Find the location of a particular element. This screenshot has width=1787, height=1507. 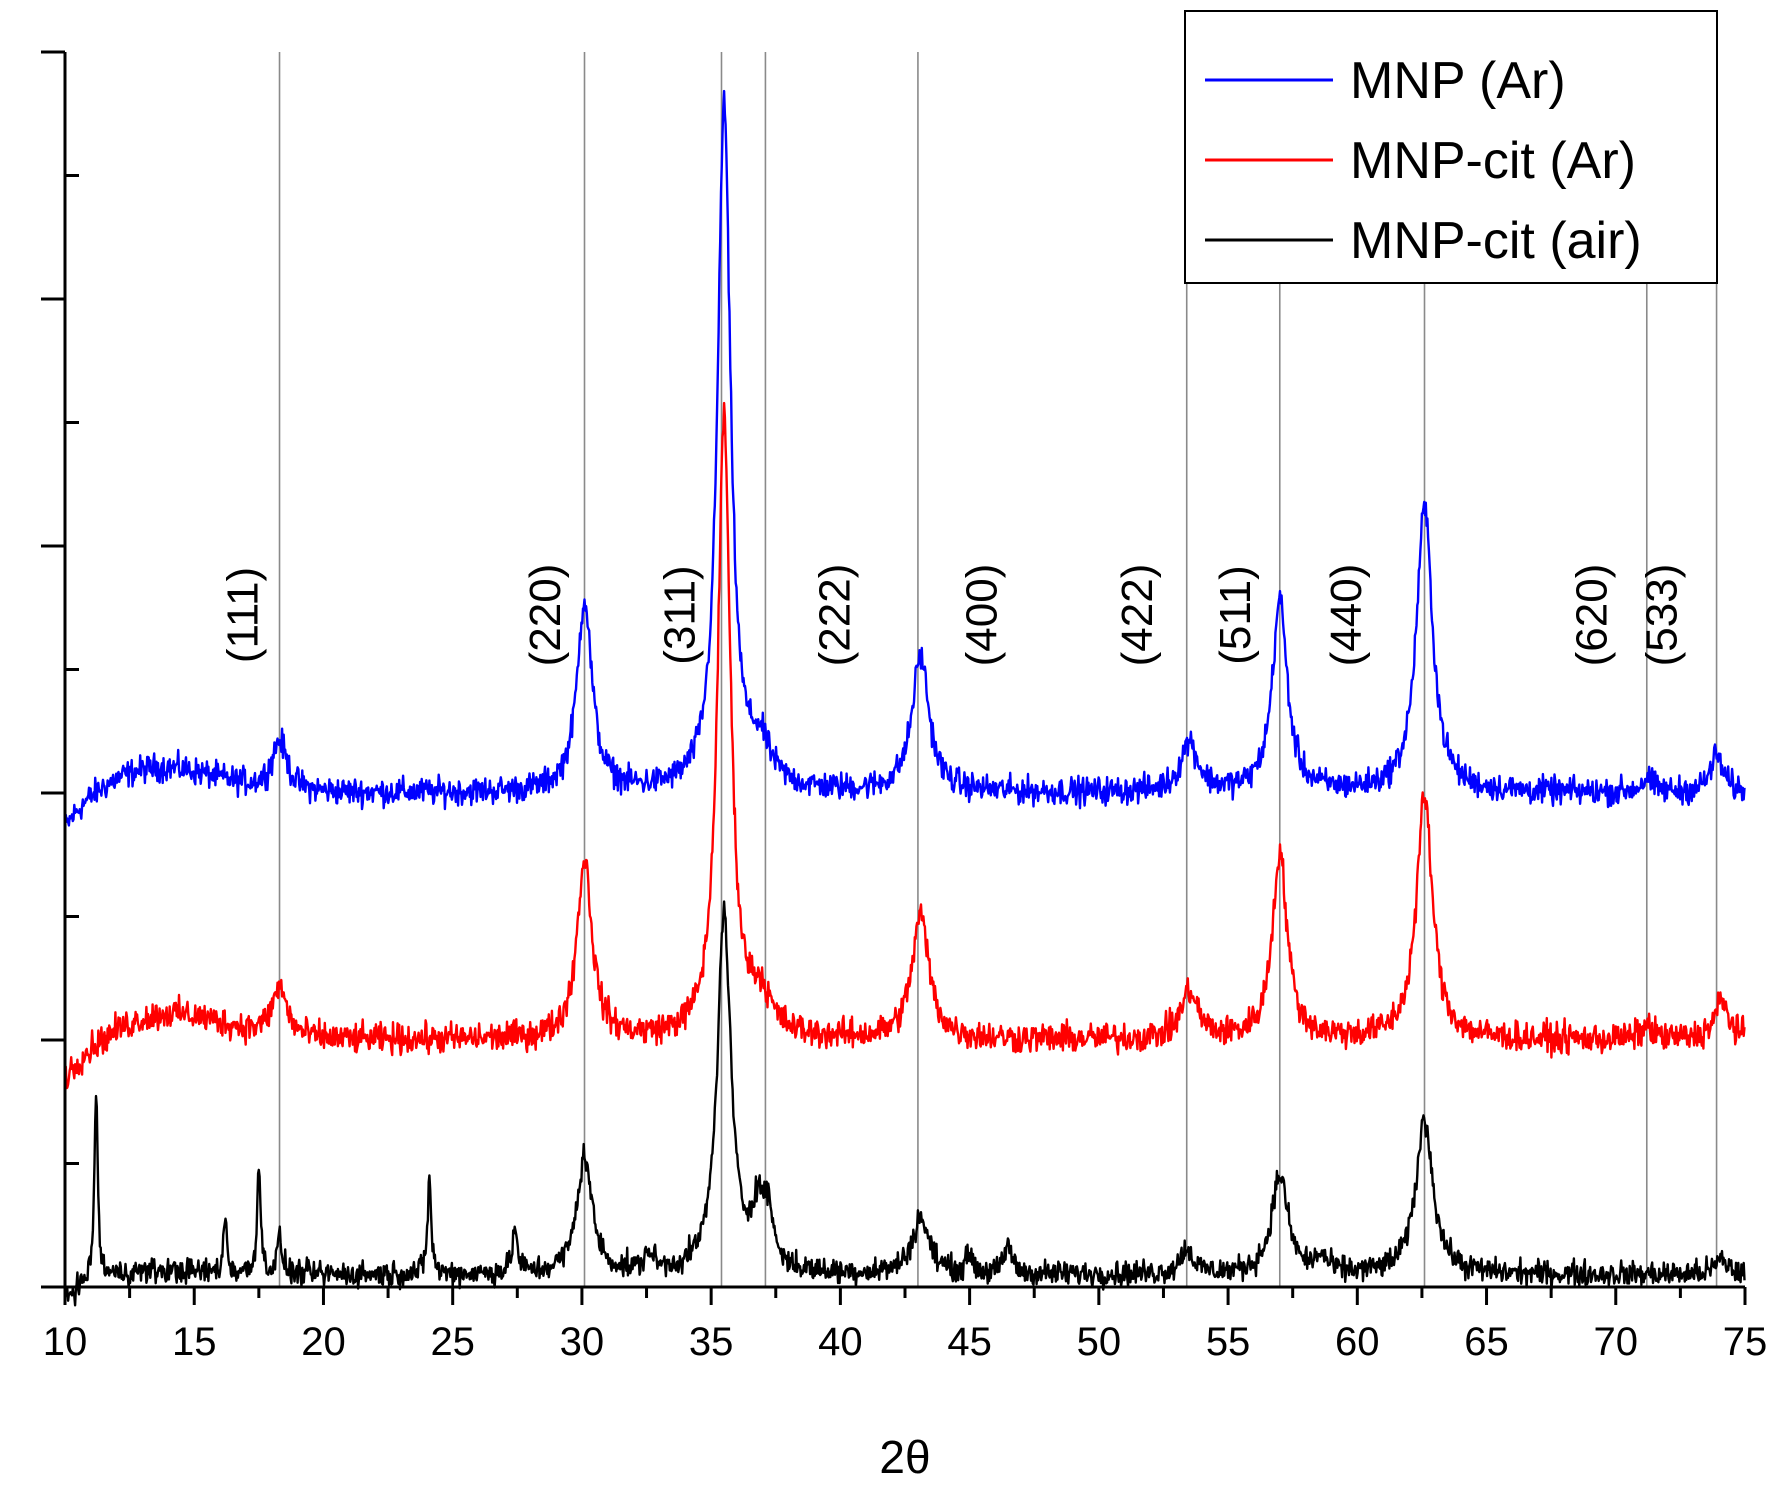

x-tick-label-55: 55 is located at coordinates (1228, 1342).